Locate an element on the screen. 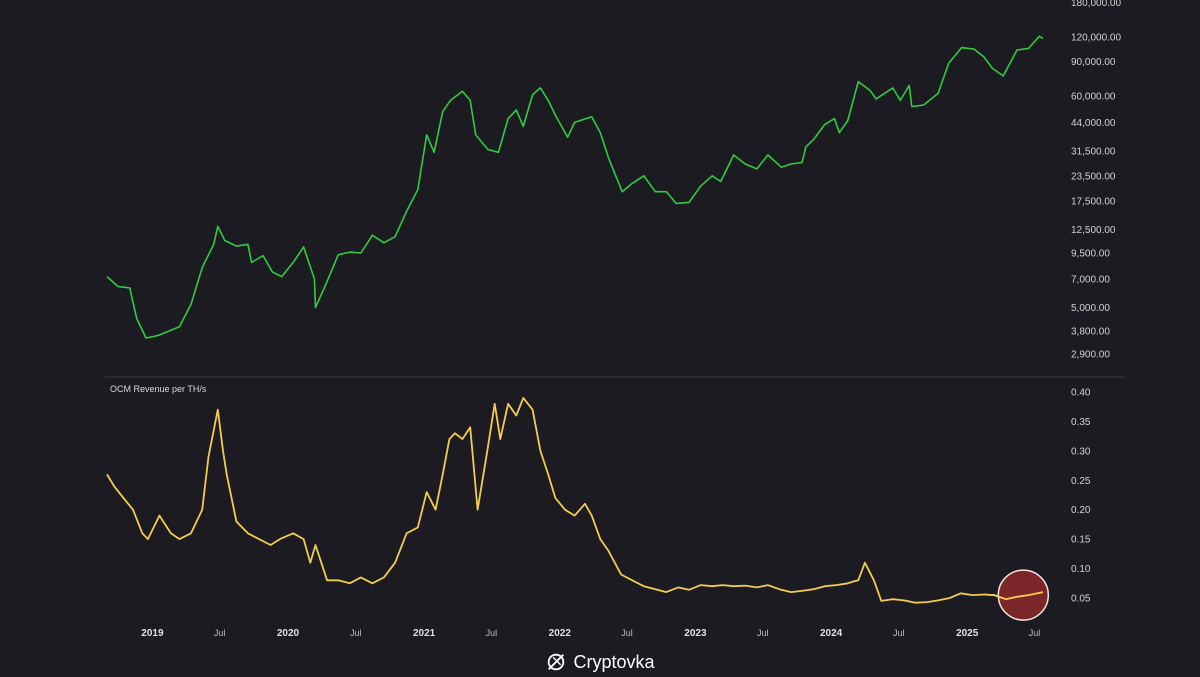 The width and height of the screenshot is (1200, 677). price-tick-label: 9,500.00 is located at coordinates (1090, 254).